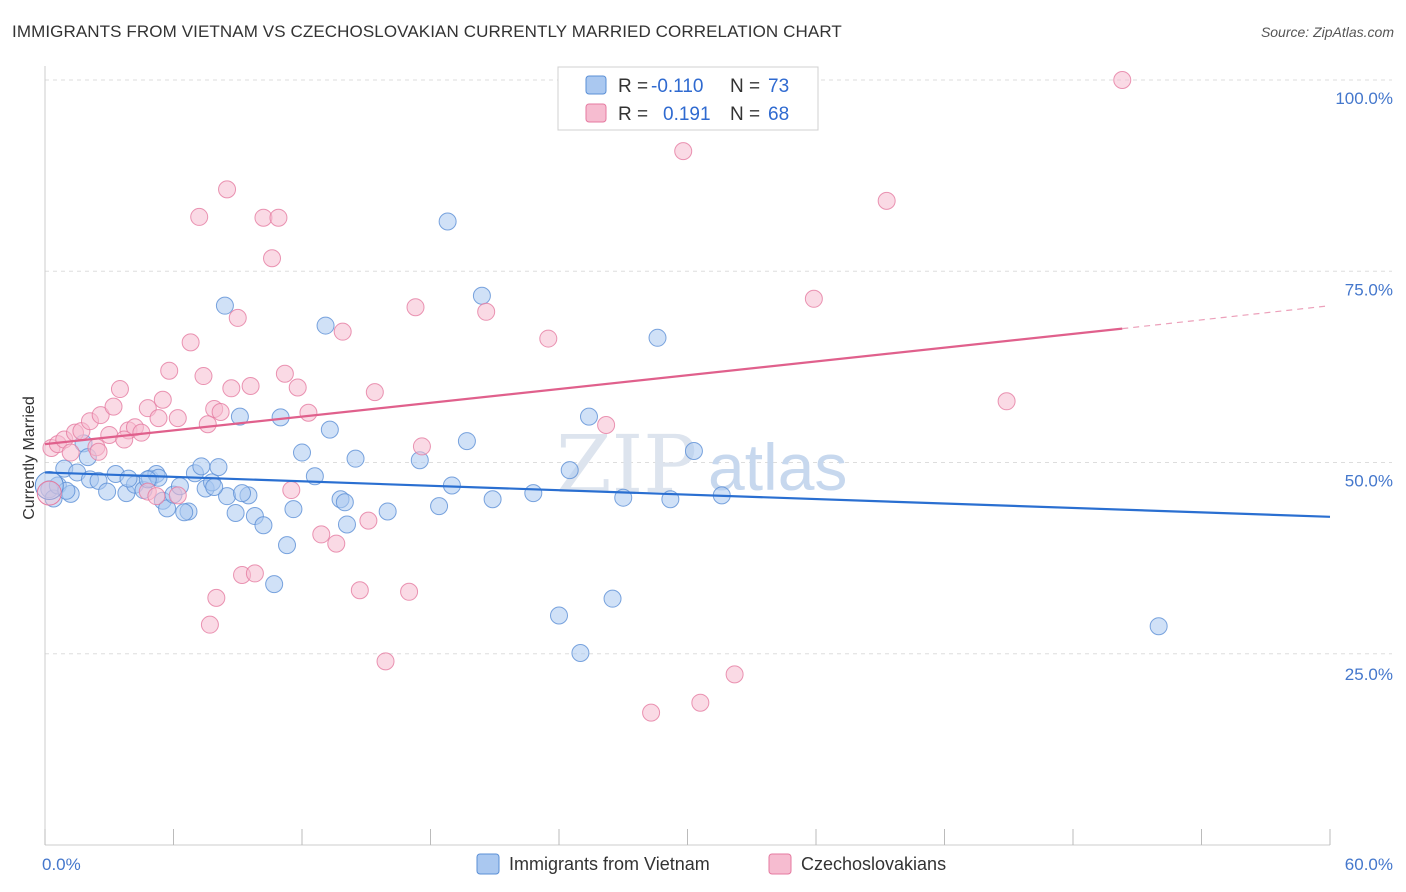 Image resolution: width=1406 pixels, height=892 pixels. I want to click on bottom-legend: Immigrants from Vietnam Czechoslovakians, so click(711, 864).